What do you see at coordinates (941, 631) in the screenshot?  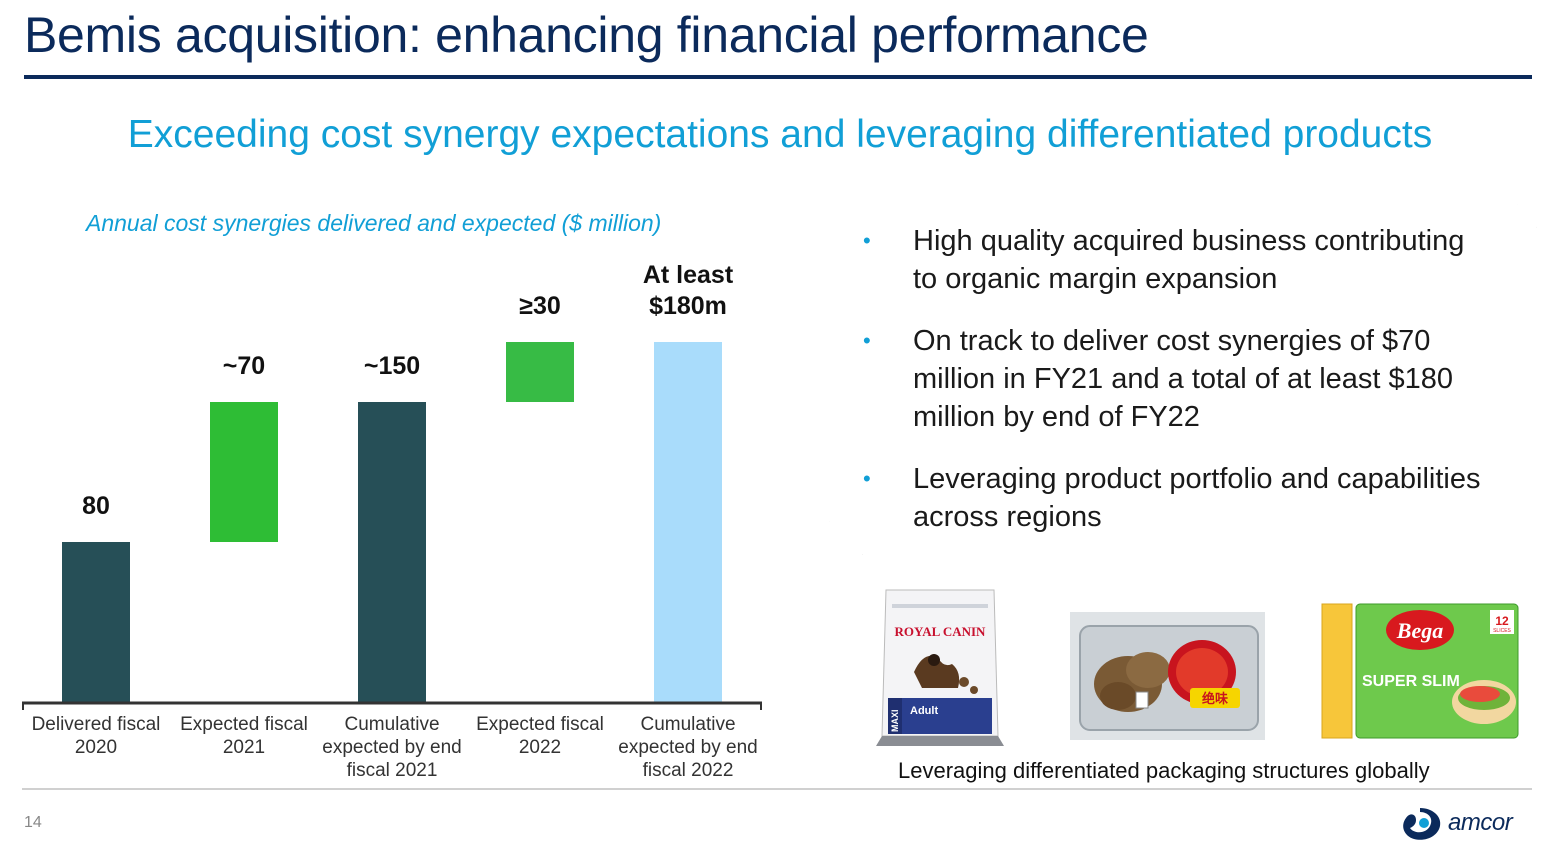 I see `dogfood-brand: ROYAL CANIN` at bounding box center [941, 631].